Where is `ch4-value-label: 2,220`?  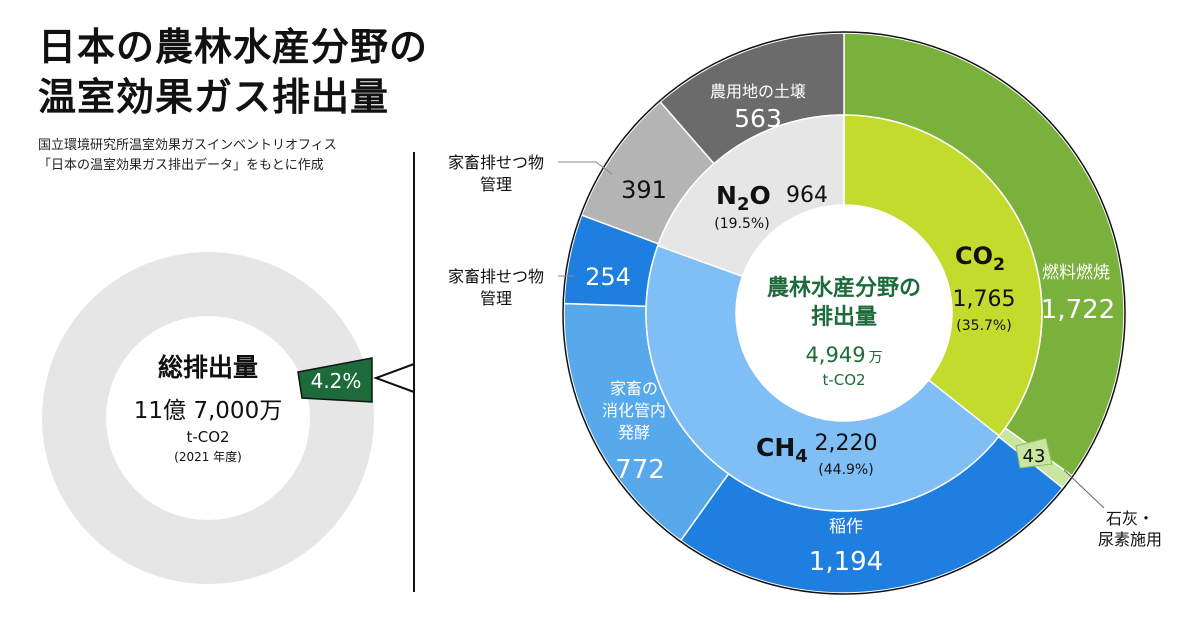
ch4-value-label: 2,220 is located at coordinates (846, 443).